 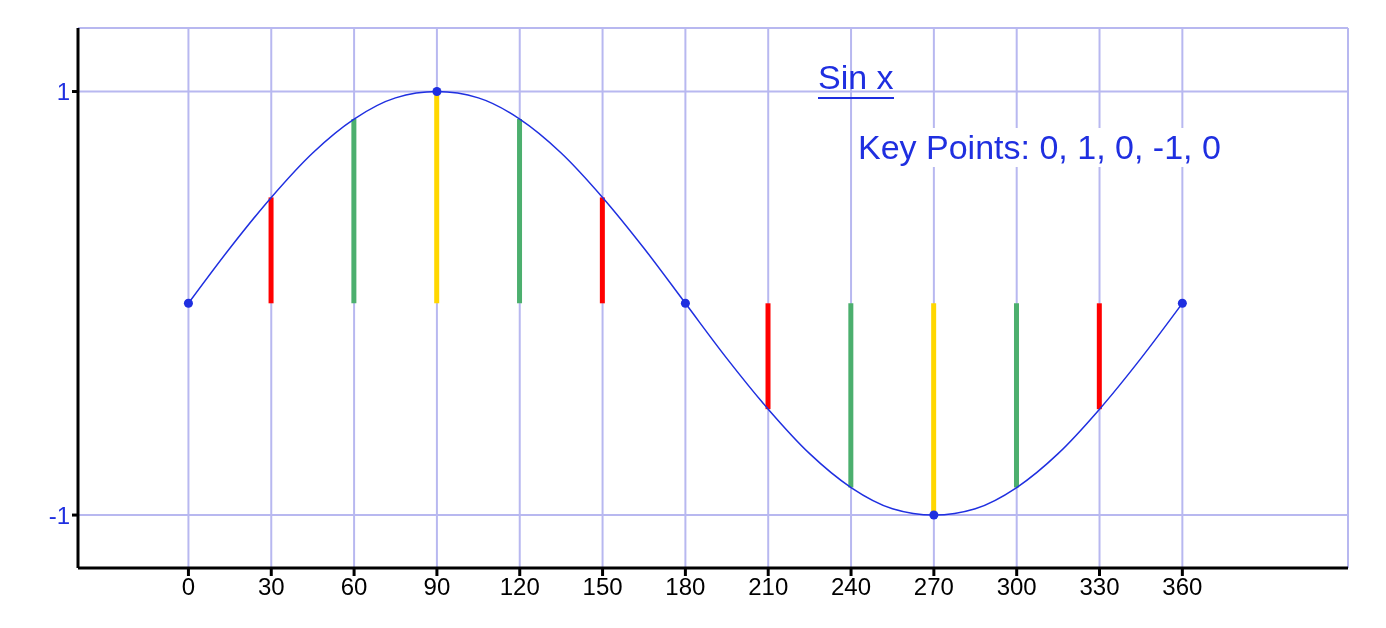 I want to click on annotation: Key Points: 0, 1, 0, -1, 0, so click(x=1039, y=147).